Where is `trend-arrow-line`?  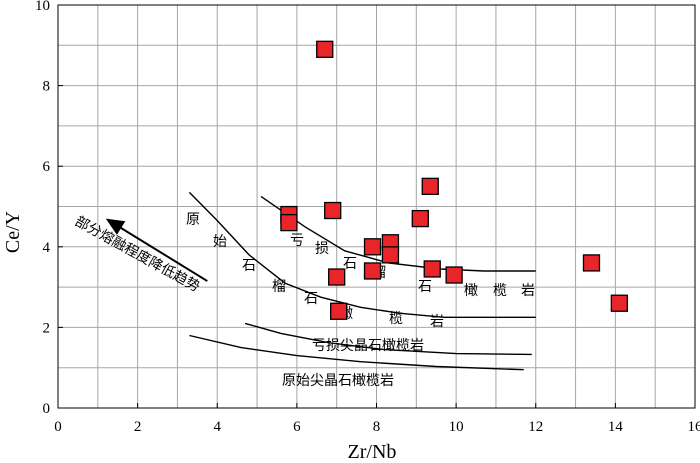 trend-arrow-line is located at coordinates (164, 254).